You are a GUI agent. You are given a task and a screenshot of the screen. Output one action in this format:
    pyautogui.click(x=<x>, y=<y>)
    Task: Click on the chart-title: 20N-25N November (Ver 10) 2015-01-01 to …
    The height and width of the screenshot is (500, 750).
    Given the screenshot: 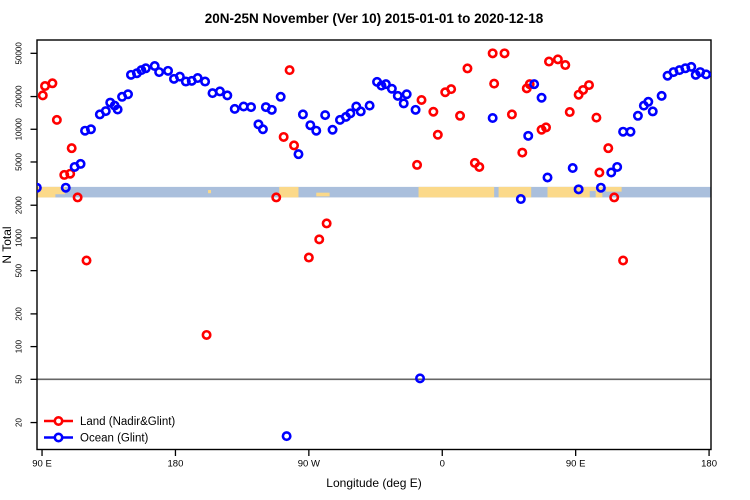 What is the action you would take?
    pyautogui.click(x=374, y=18)
    